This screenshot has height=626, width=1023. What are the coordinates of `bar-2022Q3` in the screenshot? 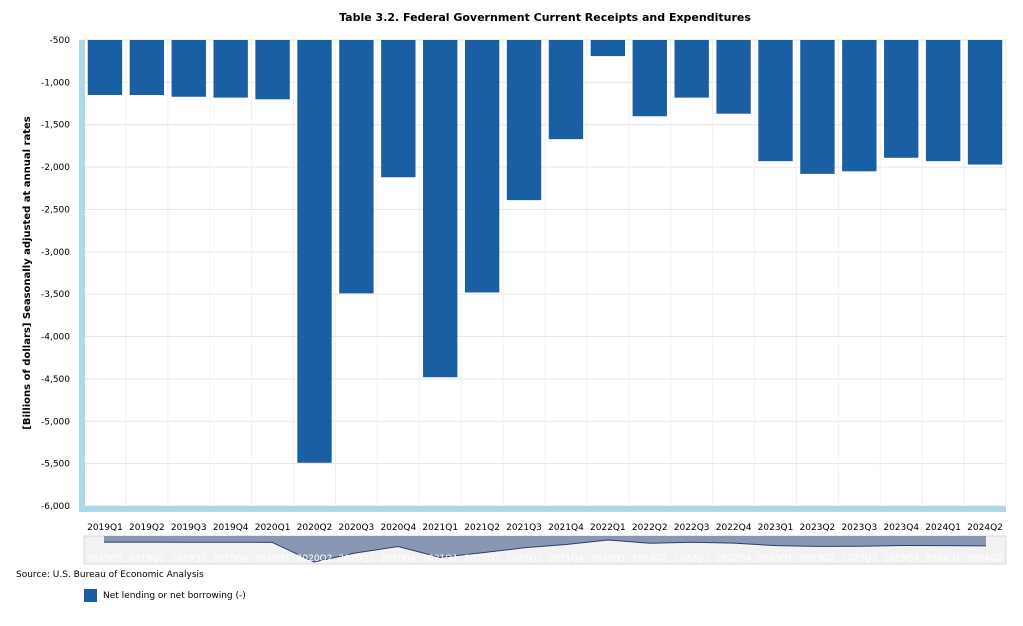 It's located at (691, 69).